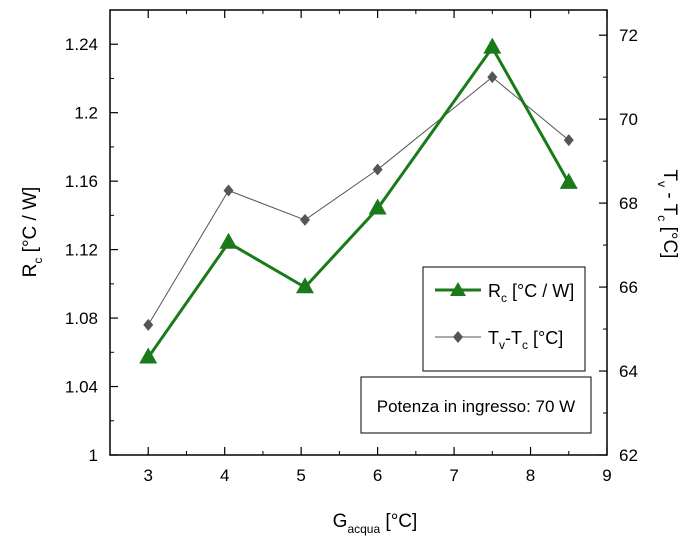  What do you see at coordinates (458, 337) in the screenshot?
I see `legend-tvtc-marker` at bounding box center [458, 337].